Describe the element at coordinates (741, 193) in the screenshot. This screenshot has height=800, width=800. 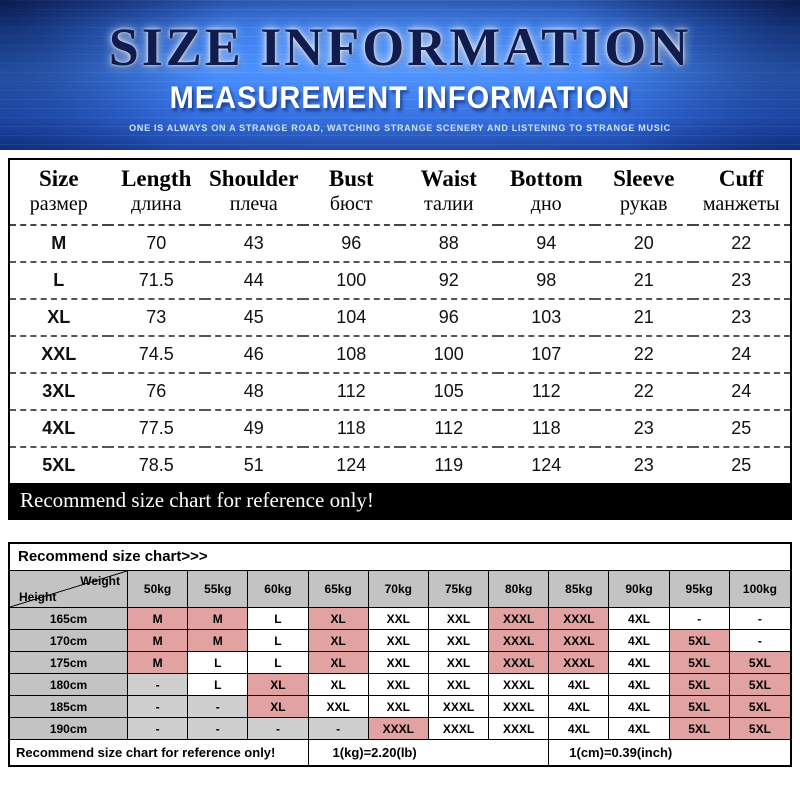
I see `size-col-header-cuff: Cuff манжеты` at that location.